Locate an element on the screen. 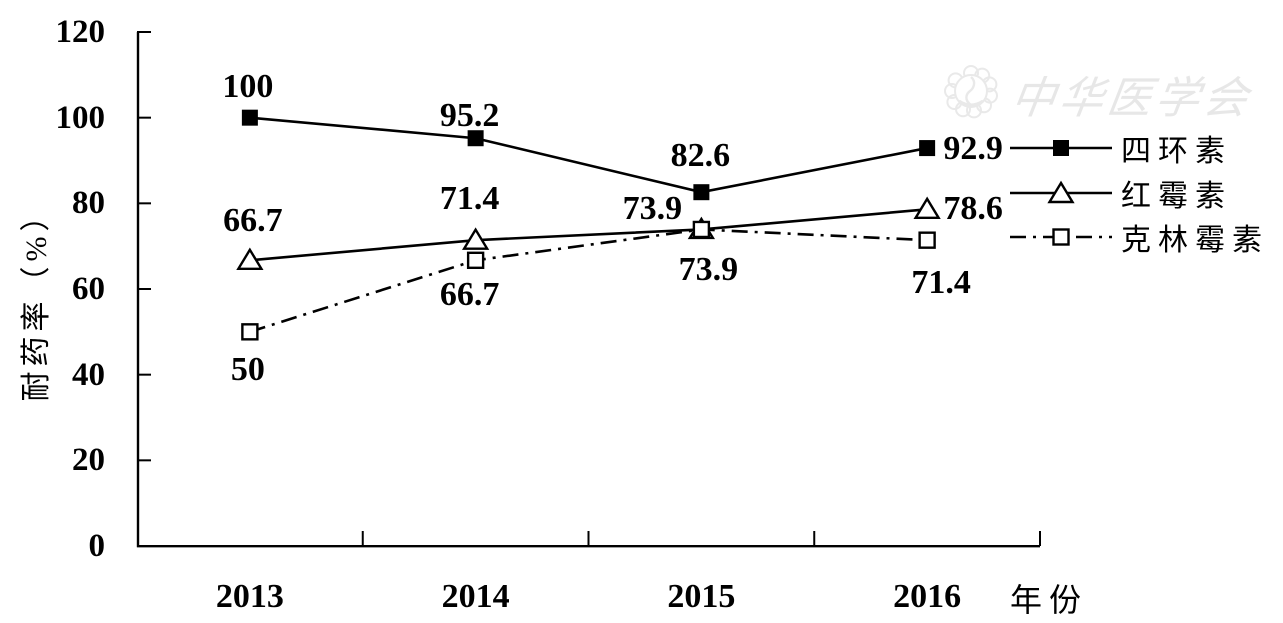  series-line-open-square is located at coordinates (588, 281).